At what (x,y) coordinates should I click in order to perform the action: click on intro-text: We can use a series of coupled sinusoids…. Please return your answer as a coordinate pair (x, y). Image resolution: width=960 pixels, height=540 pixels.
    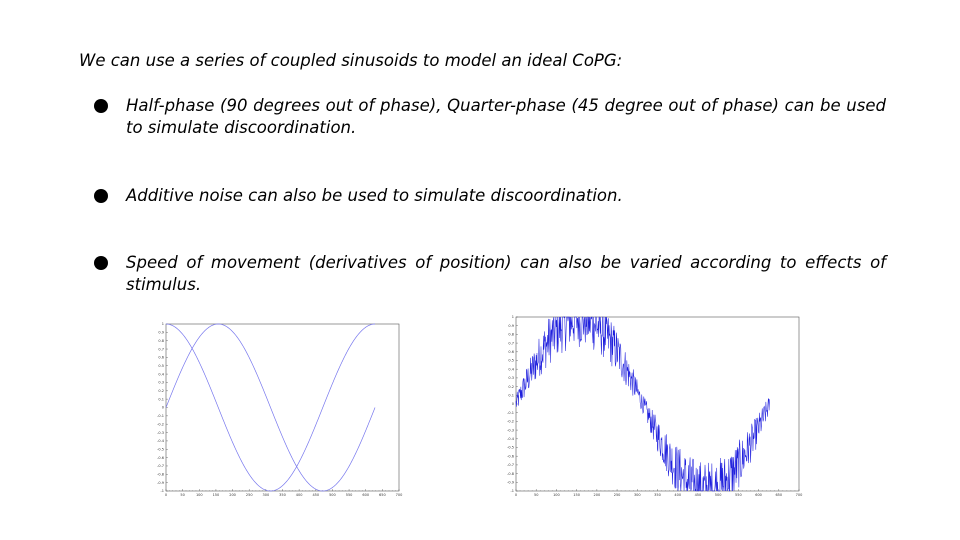
    Looking at the image, I should click on (351, 60).